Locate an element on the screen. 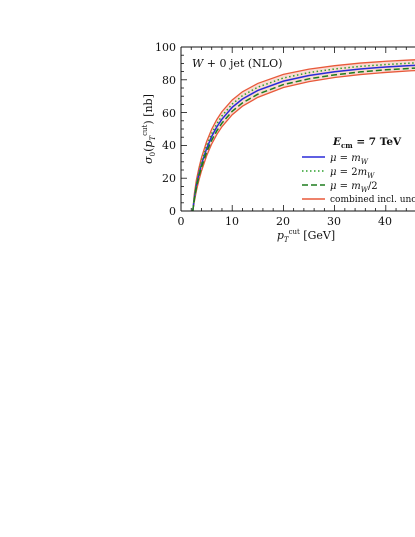 The height and width of the screenshot is (537, 415). series-layer is located at coordinates (303, 136).